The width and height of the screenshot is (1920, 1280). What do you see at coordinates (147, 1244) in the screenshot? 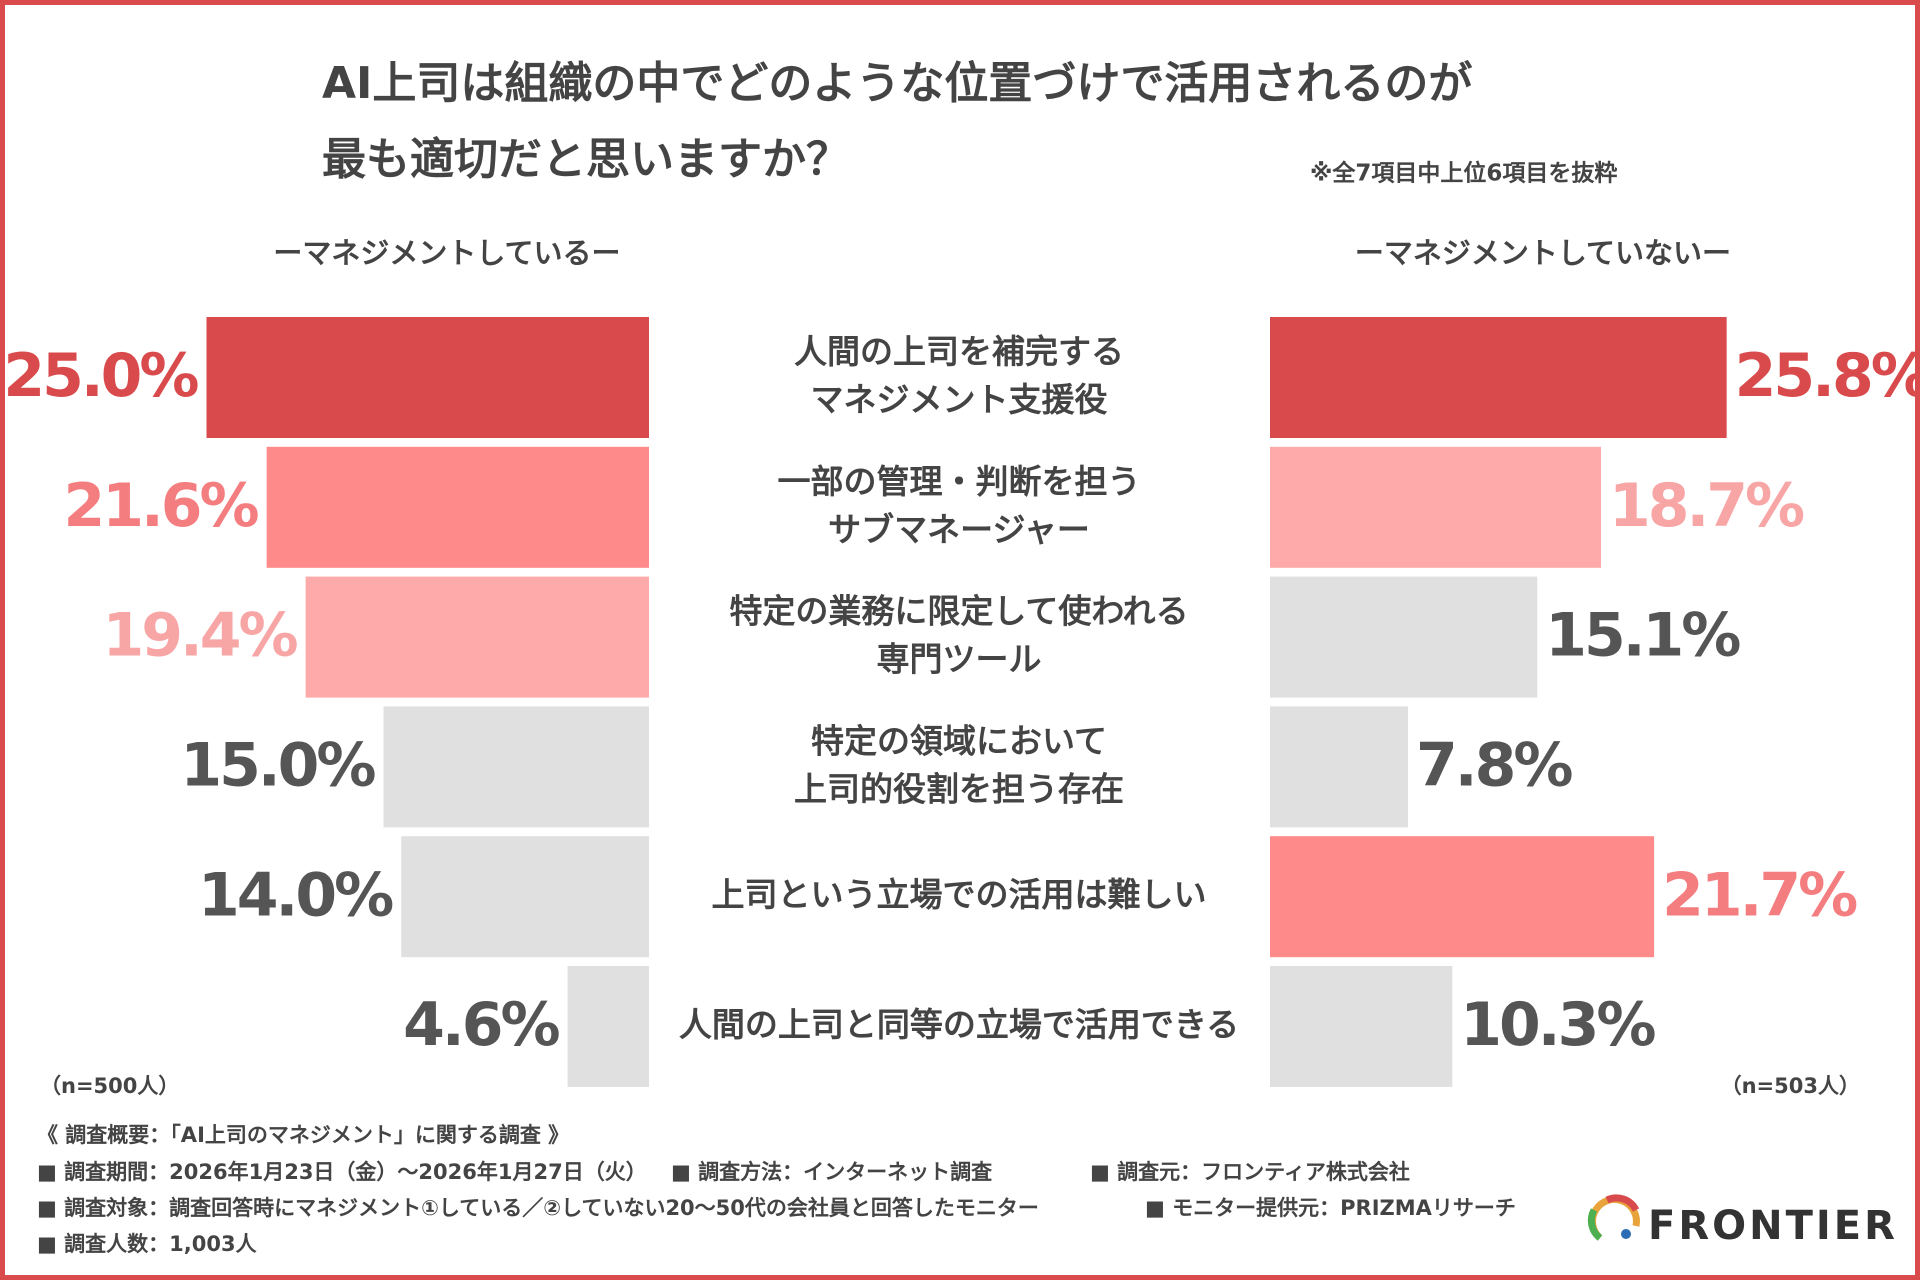
I see `footer-item: ■ 調査人数：1,003人` at bounding box center [147, 1244].